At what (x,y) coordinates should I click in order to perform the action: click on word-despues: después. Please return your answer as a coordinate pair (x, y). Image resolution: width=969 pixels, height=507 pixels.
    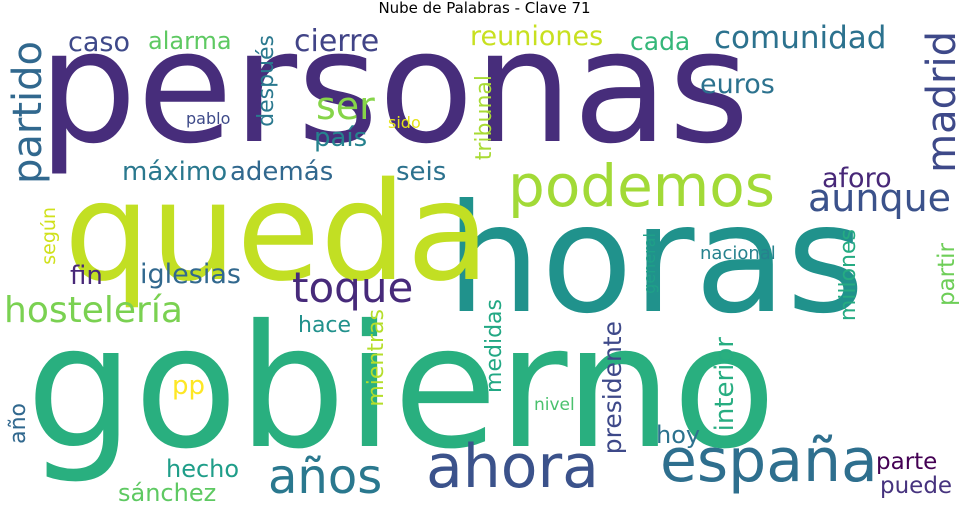
    Looking at the image, I should click on (266, 81).